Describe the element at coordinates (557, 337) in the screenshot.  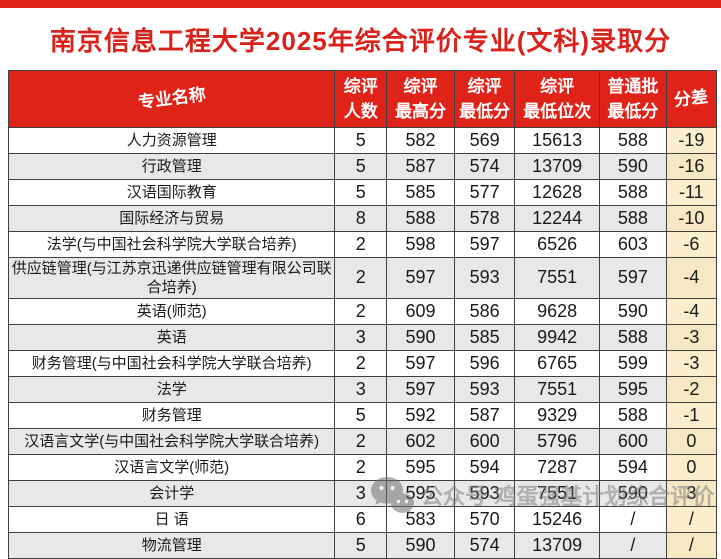
I see `cell-rank: 9942` at that location.